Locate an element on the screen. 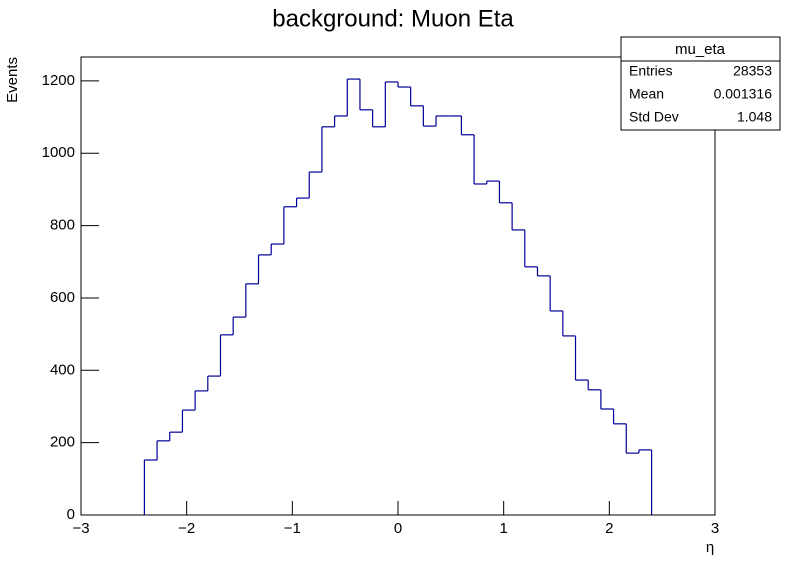  y-tick-label: 1000 is located at coordinates (58, 152).